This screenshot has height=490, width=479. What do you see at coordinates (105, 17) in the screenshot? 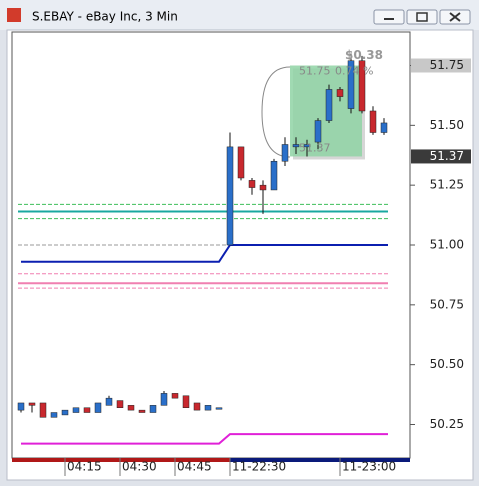
I see `window-title: S.EBAY - eBay Inc, 3 Min` at bounding box center [105, 17].